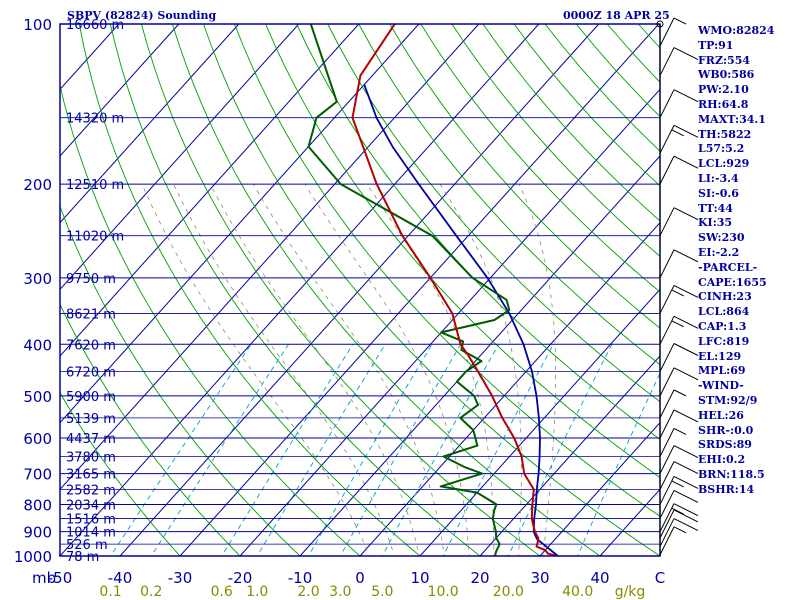 Image resolution: width=800 pixels, height=600 pixels. Describe the element at coordinates (37, 345) in the screenshot. I see `pressure-tick-label: 400` at that location.